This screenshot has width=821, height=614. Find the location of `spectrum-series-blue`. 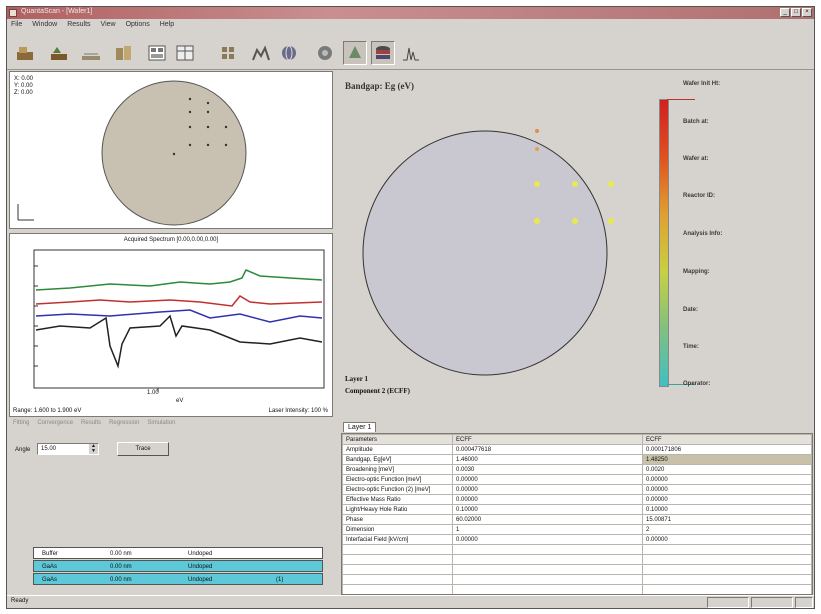

spectrum-series-blue is located at coordinates (179, 316).